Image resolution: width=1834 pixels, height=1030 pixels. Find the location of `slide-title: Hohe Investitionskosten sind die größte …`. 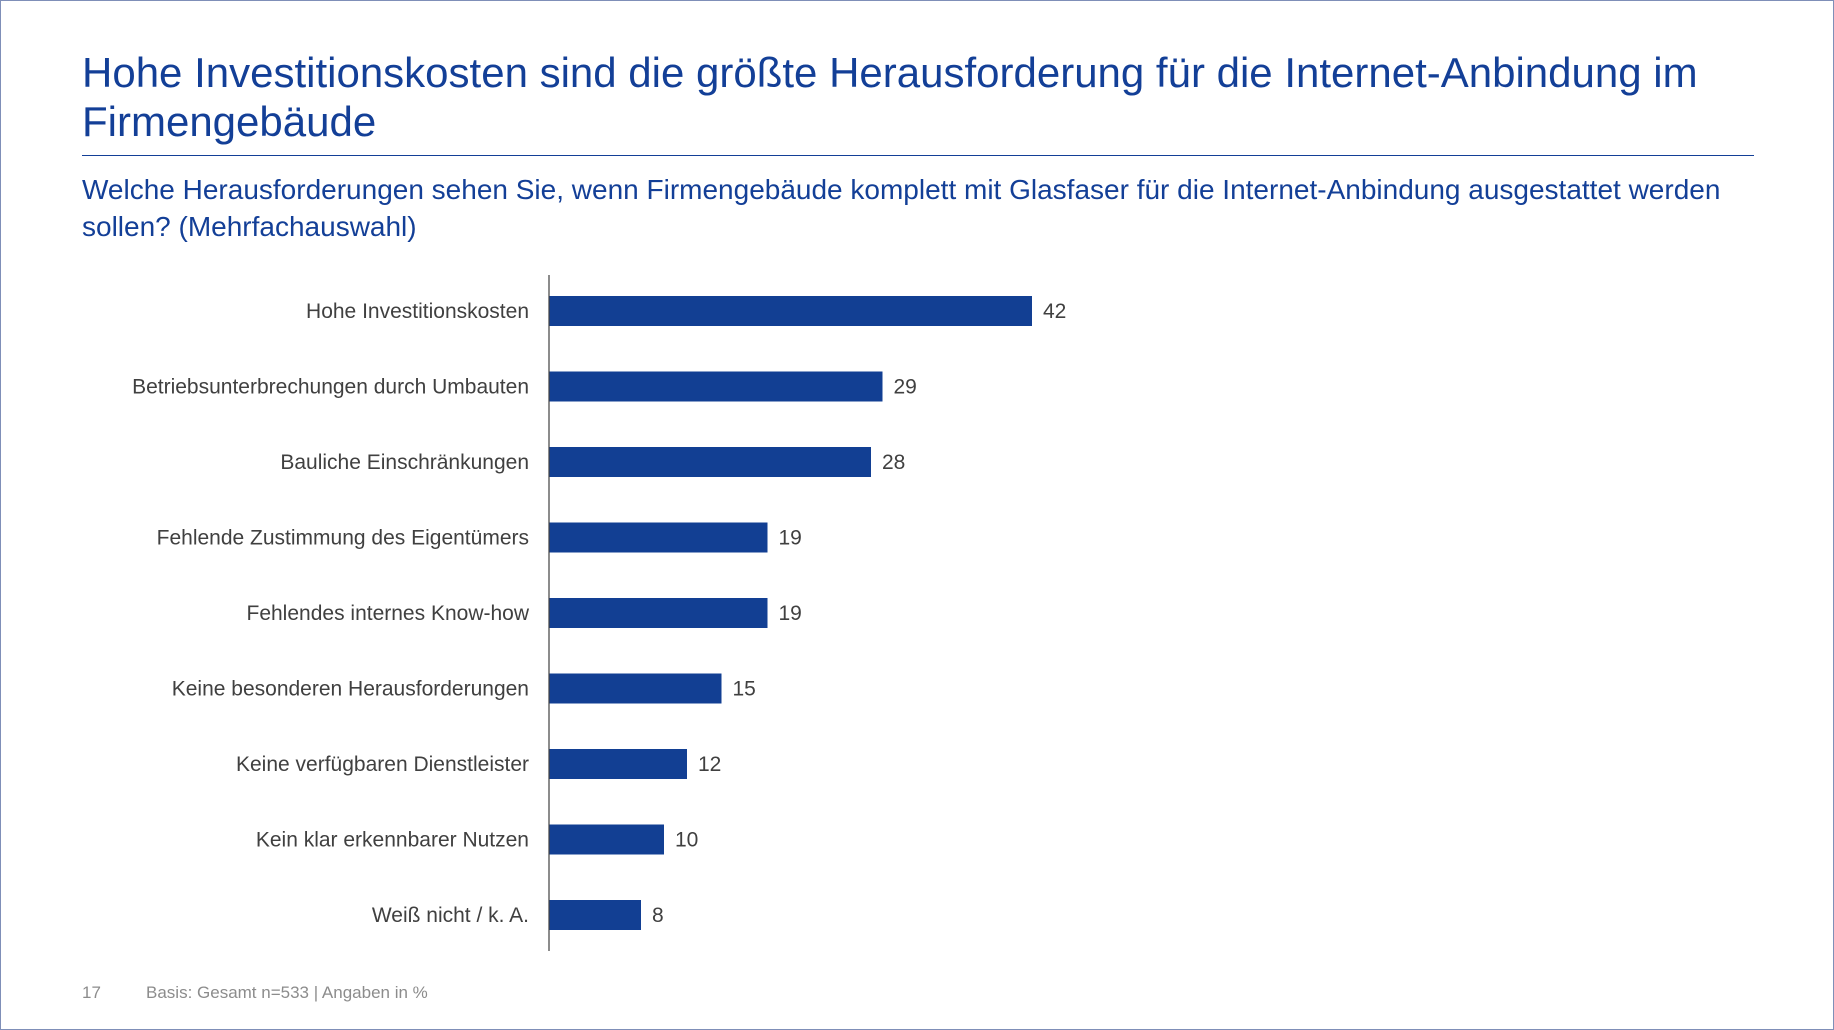

slide-title: Hohe Investitionskosten sind die größte … is located at coordinates (890, 97).